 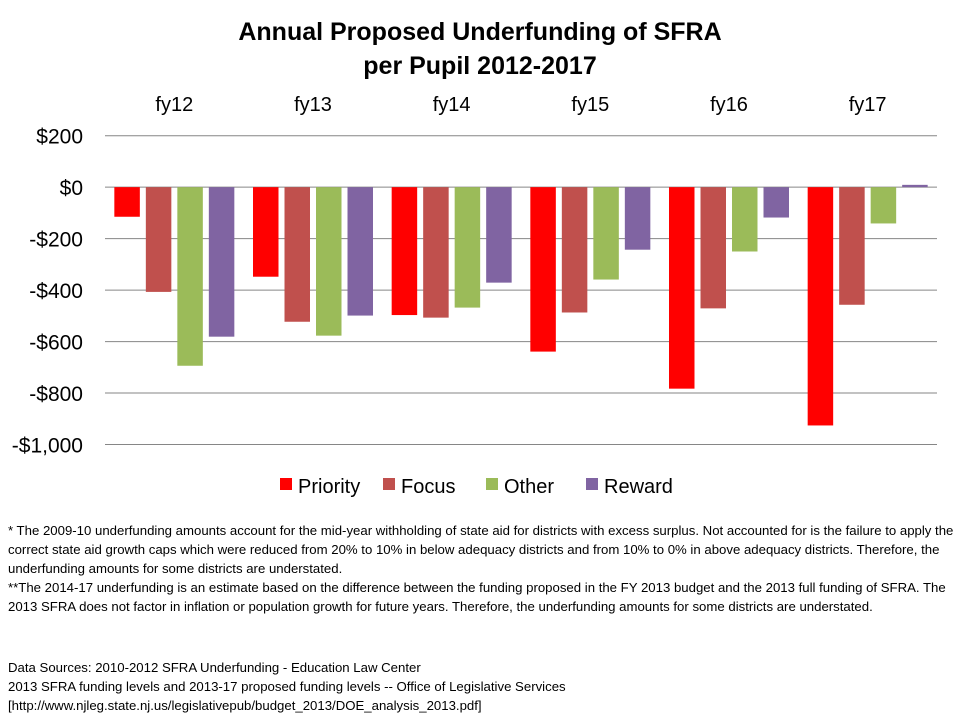 What do you see at coordinates (56, 343) in the screenshot?
I see `y-tick-label: -$600` at bounding box center [56, 343].